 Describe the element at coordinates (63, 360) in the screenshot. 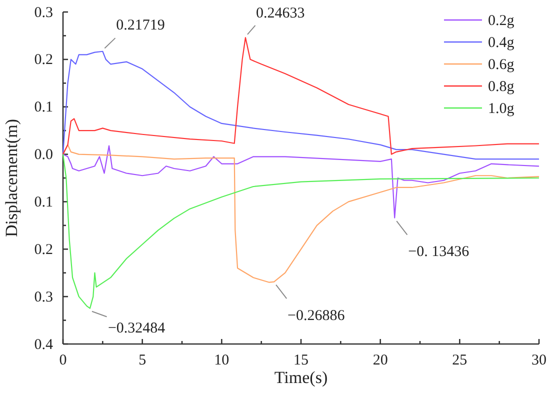

I see `x-tick-label: 0` at that location.